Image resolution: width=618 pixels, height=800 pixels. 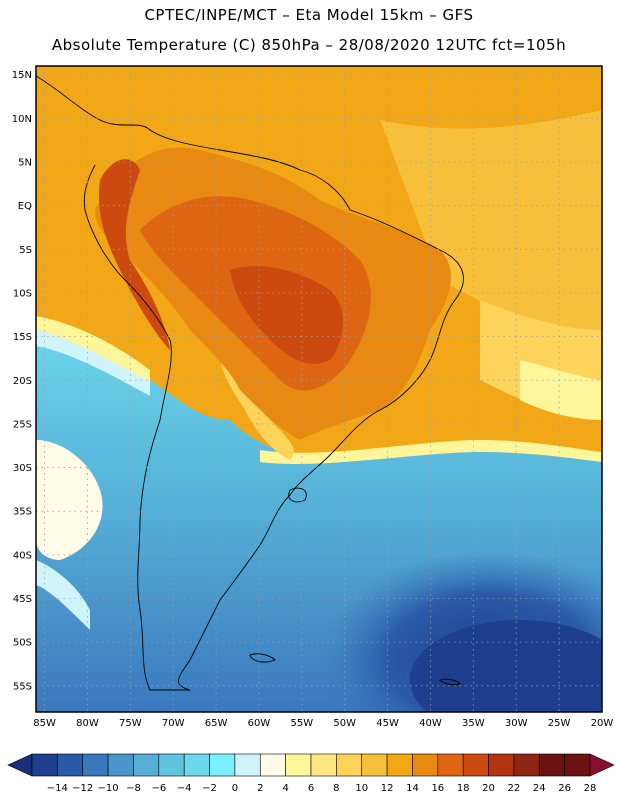 I want to click on latitude-label: 10S, so click(x=22, y=293).